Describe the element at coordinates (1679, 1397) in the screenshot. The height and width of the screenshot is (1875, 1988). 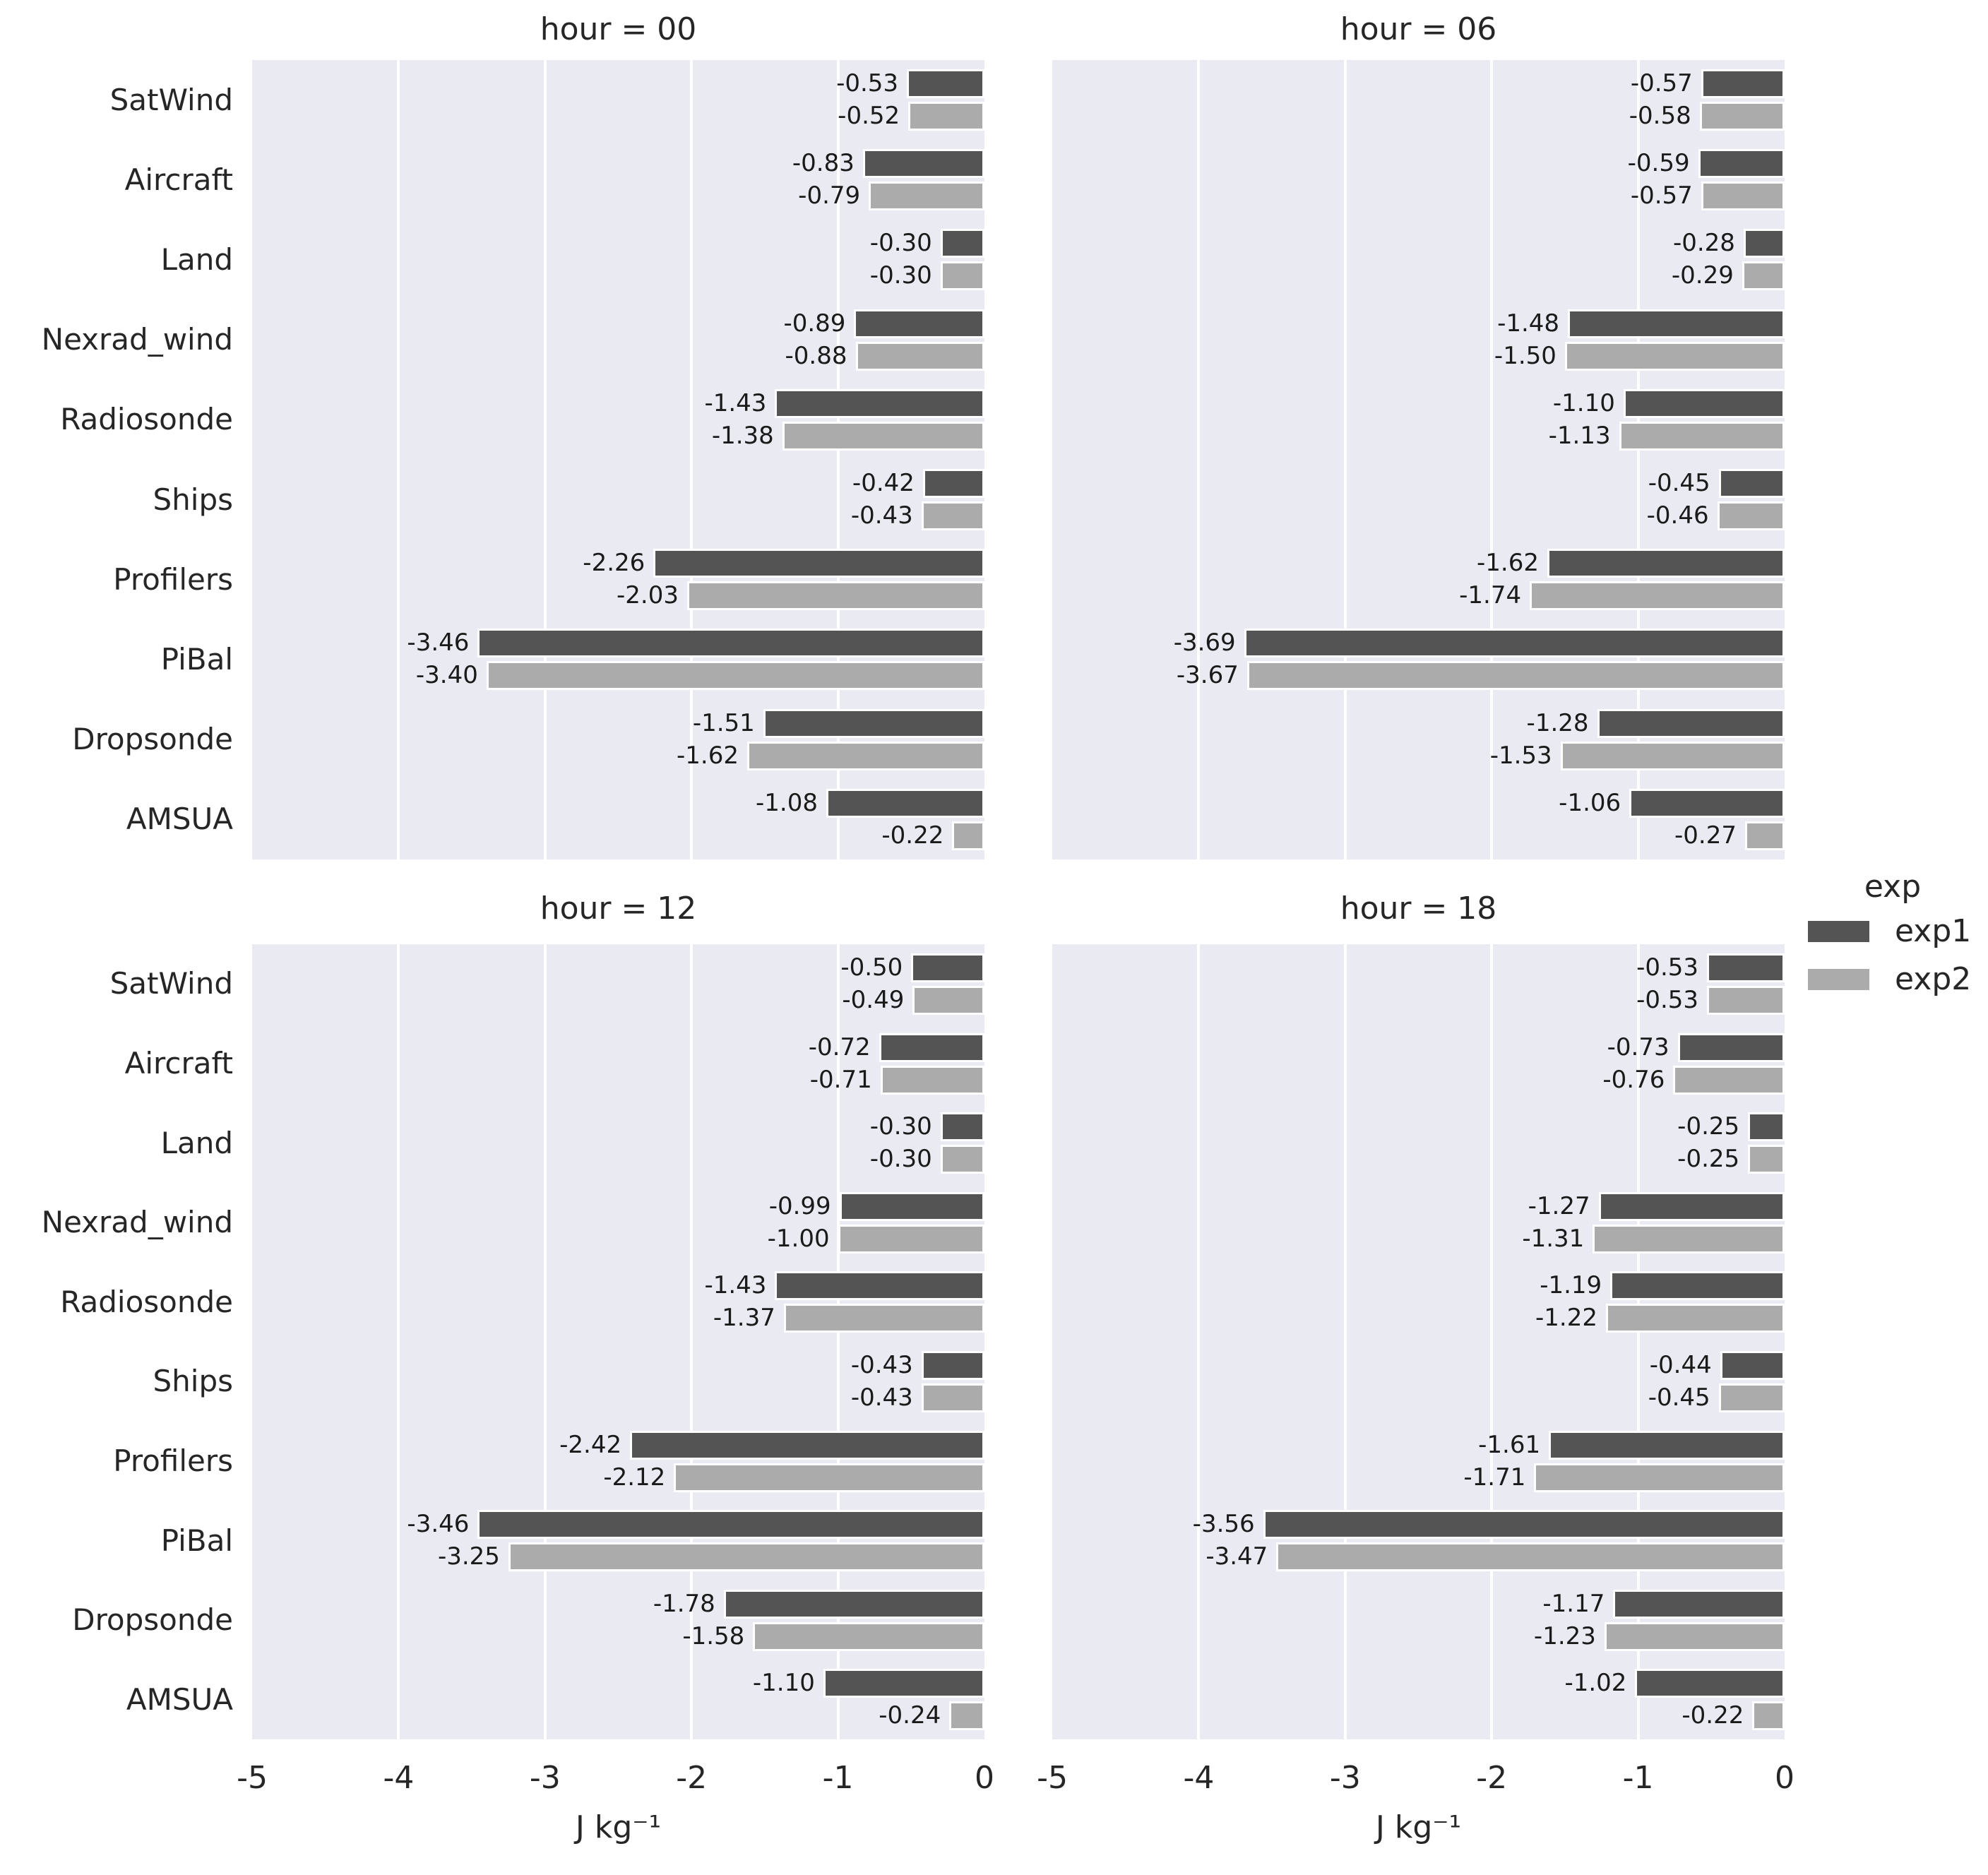
I see `bar-value-label: -0.45` at that location.